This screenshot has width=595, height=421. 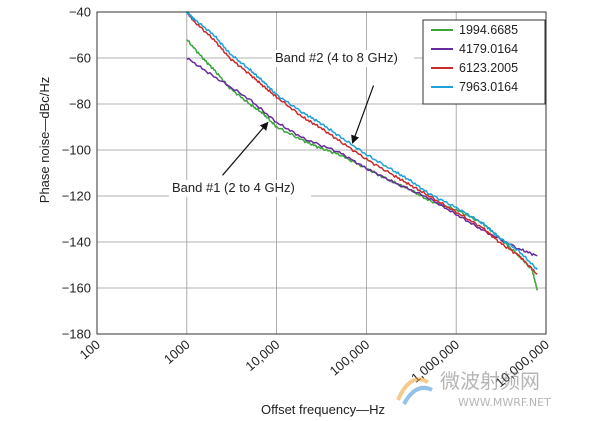 I want to click on annotation-label: Band #2 (4 to 8 GHz), so click(x=336, y=57).